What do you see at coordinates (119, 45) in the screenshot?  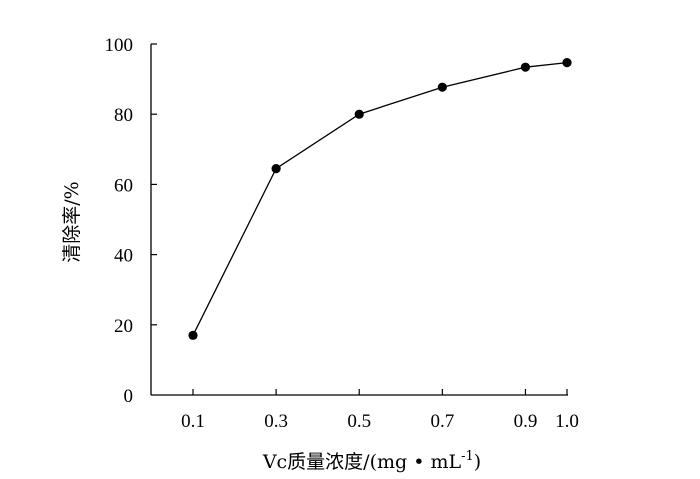 I see `y-tick-label: 100` at bounding box center [119, 45].